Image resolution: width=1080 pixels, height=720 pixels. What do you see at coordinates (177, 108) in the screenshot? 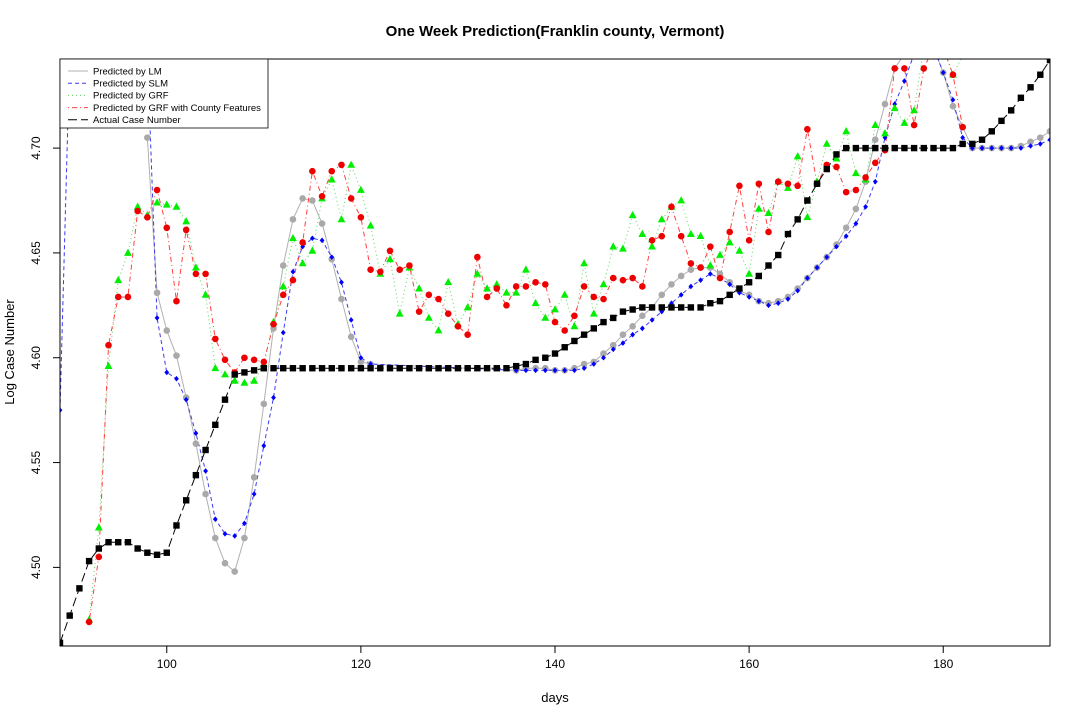
I see `legend-label: Predicted by GRF with County Features` at bounding box center [177, 108].